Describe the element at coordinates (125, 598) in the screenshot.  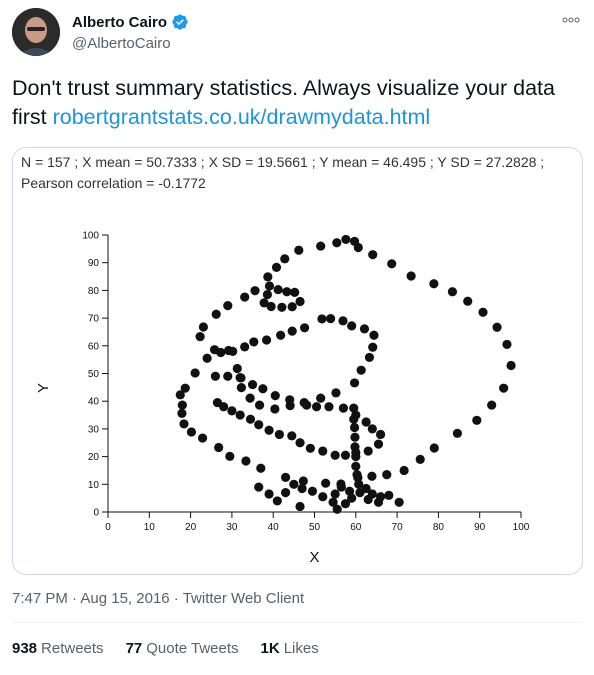
I see `timestamp-date: Aug 15, 2016` at that location.